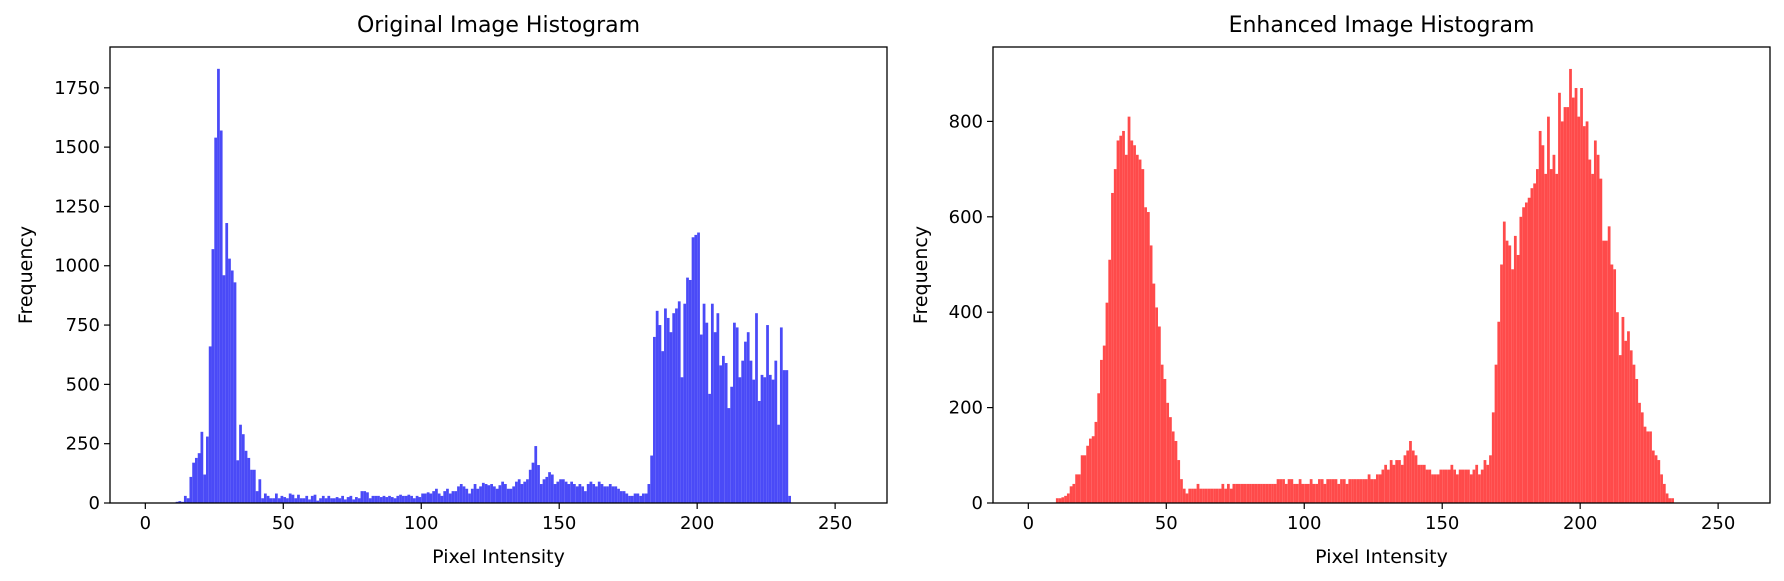 This screenshot has height=581, width=1784. I want to click on y-tick-label: 500, so click(83, 384).